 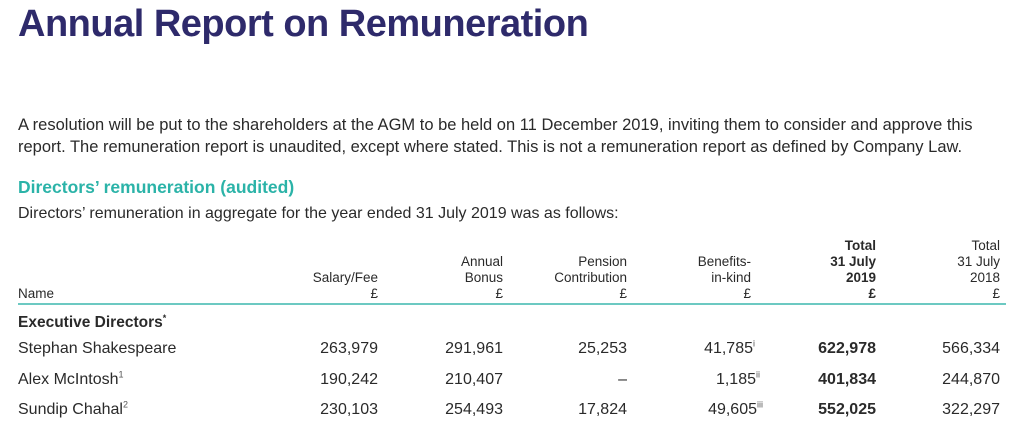 I want to click on row-benefits: 1,185ii, so click(x=738, y=380).